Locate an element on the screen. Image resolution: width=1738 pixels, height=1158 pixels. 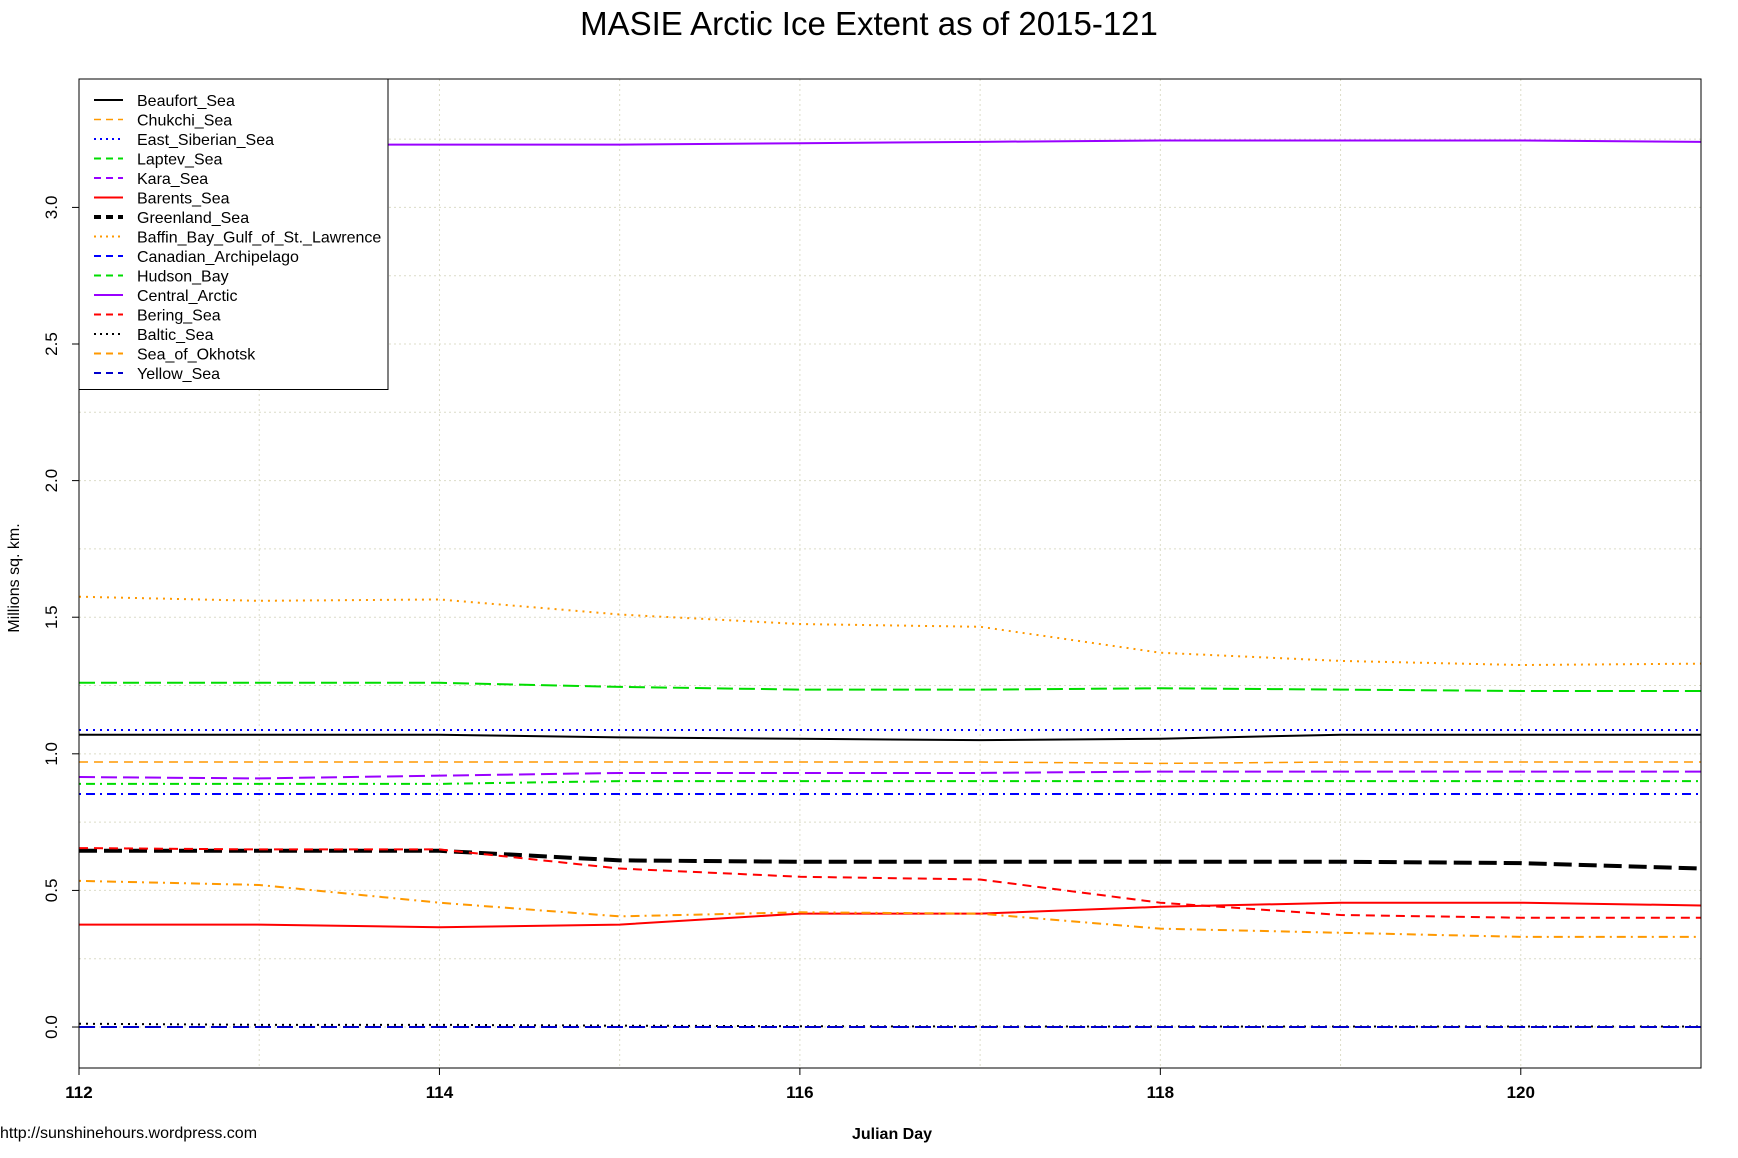
x-tick-label: 112 is located at coordinates (78, 1092).